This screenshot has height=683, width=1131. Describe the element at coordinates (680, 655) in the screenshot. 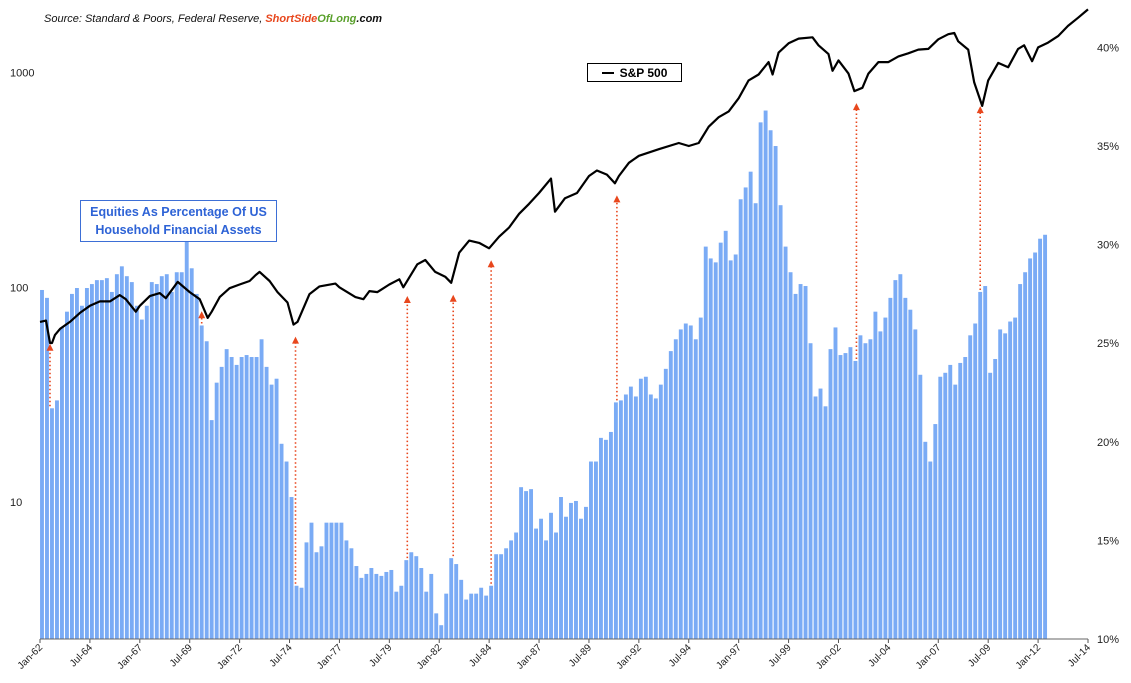

I see `x-tick-label: Jul-94` at that location.